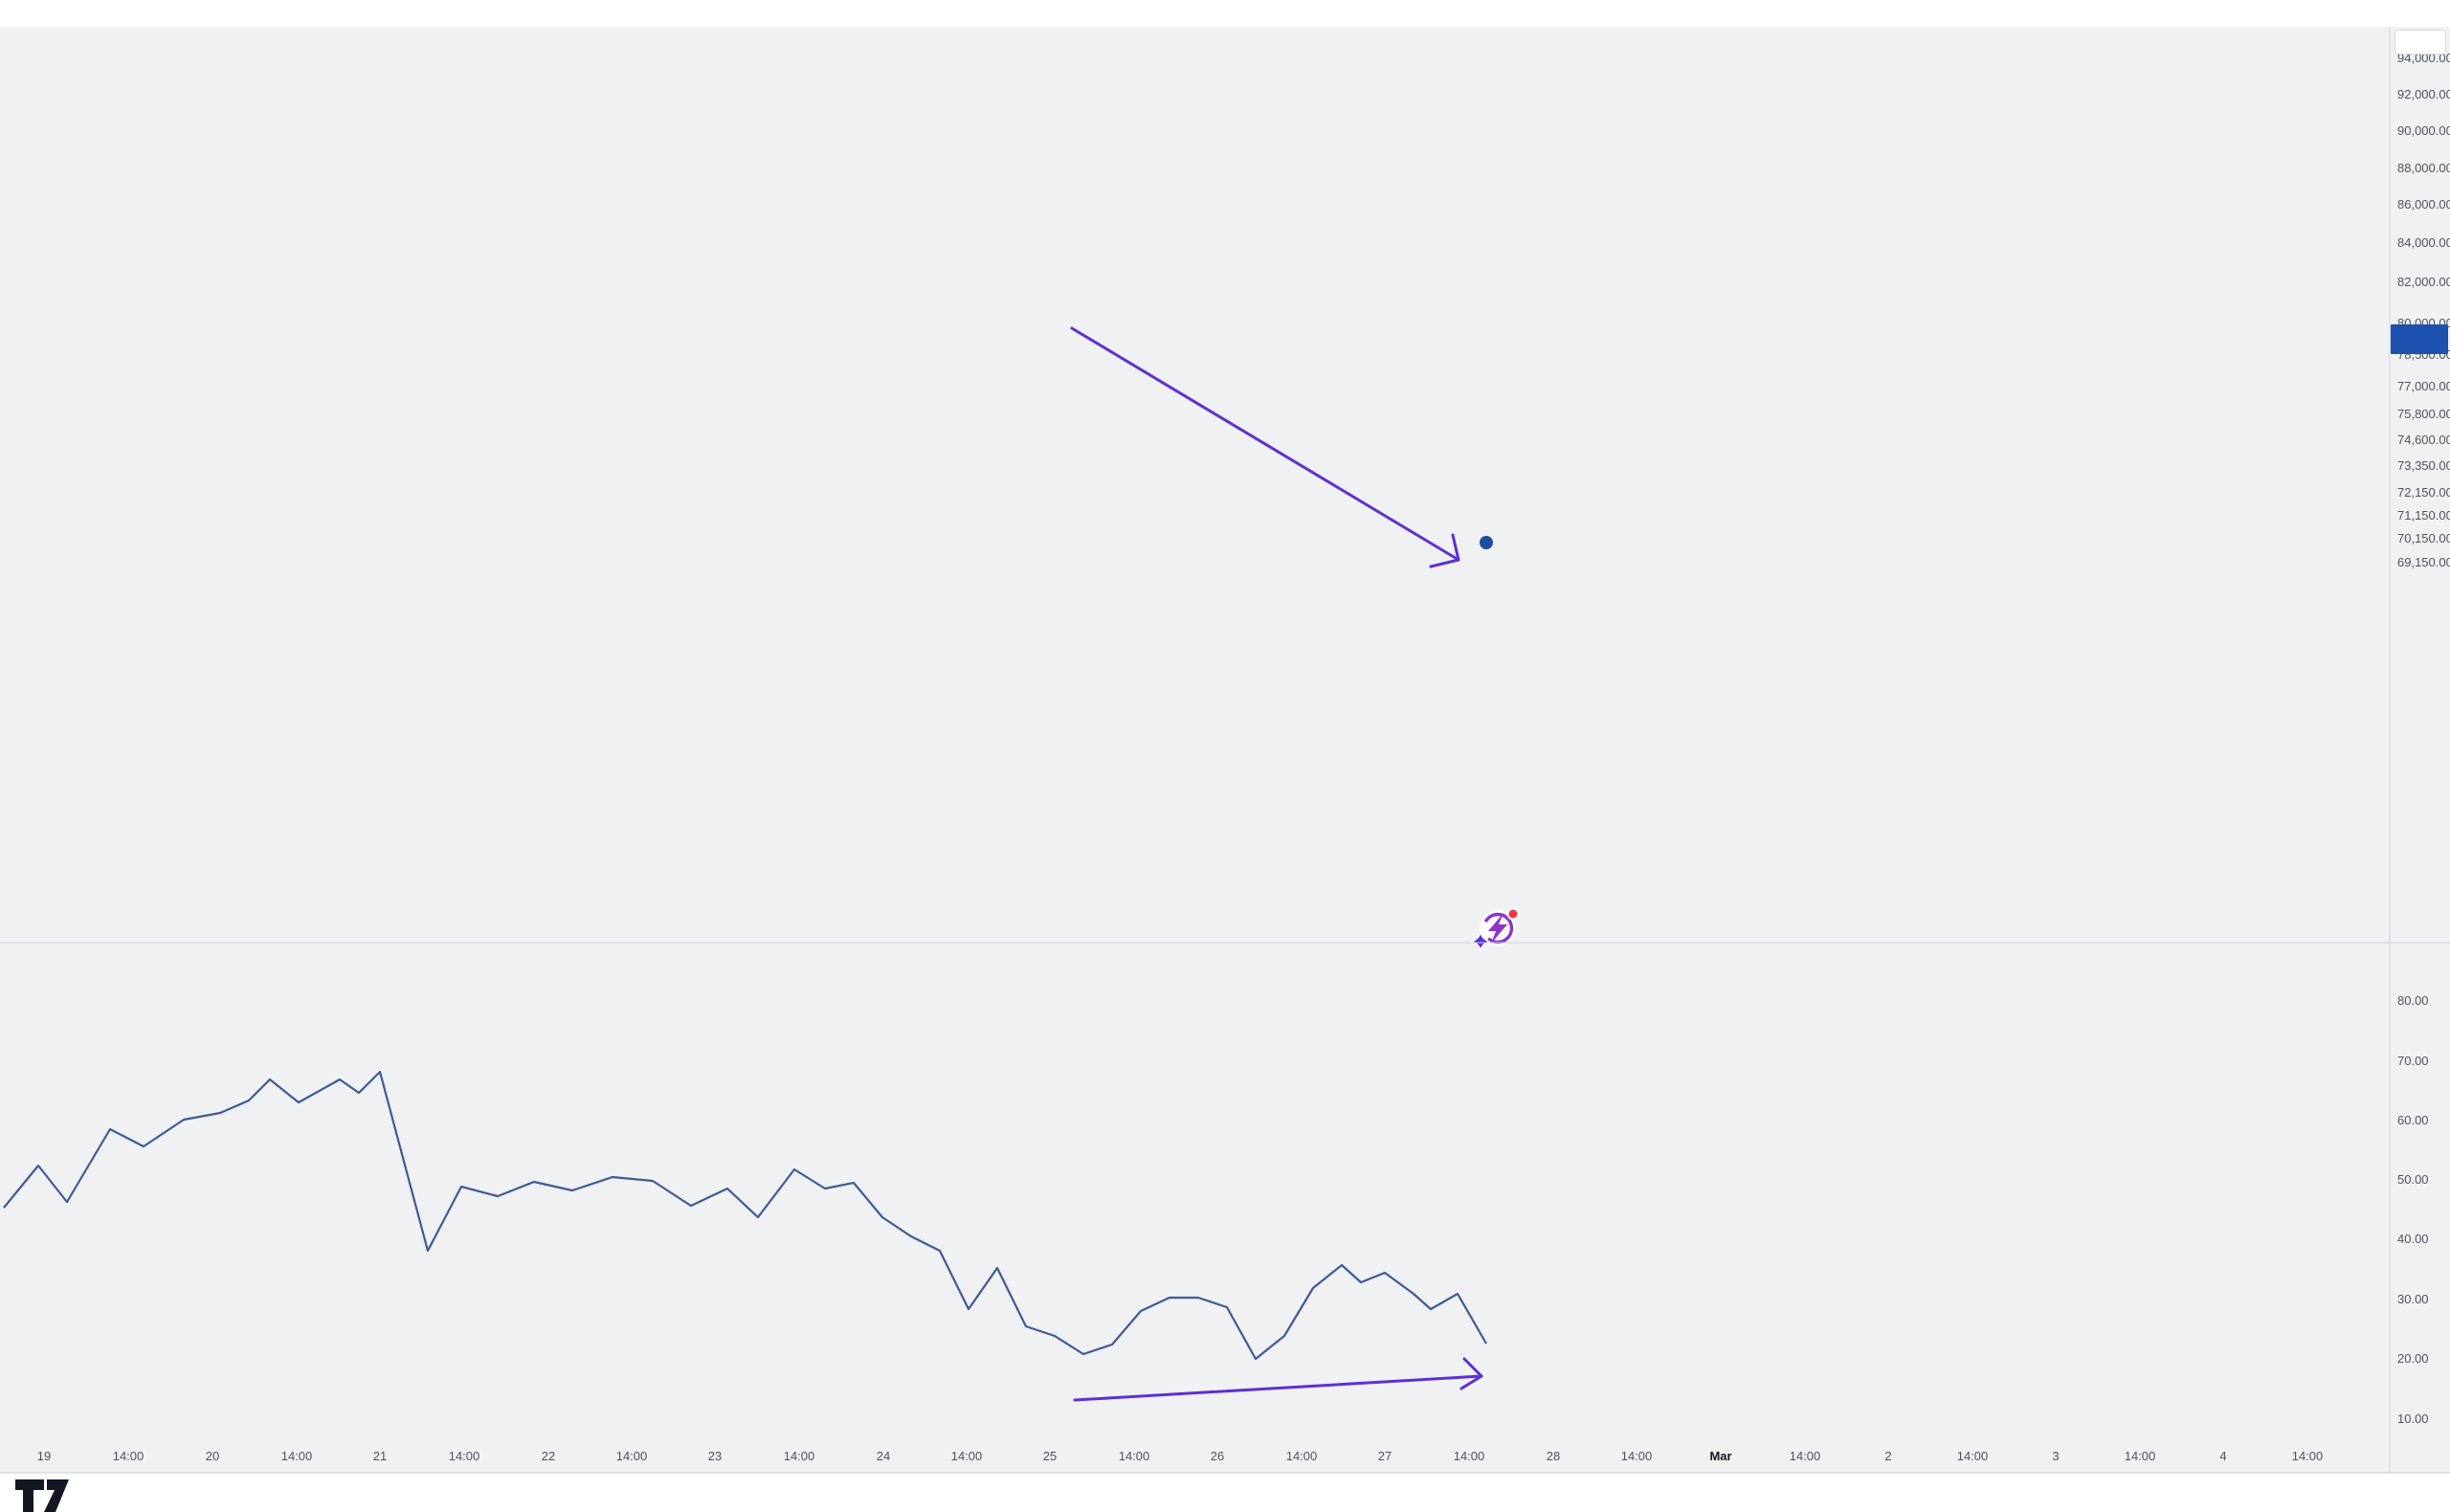 The image size is (2450, 1512). I want to click on footer, so click(48, 1495).